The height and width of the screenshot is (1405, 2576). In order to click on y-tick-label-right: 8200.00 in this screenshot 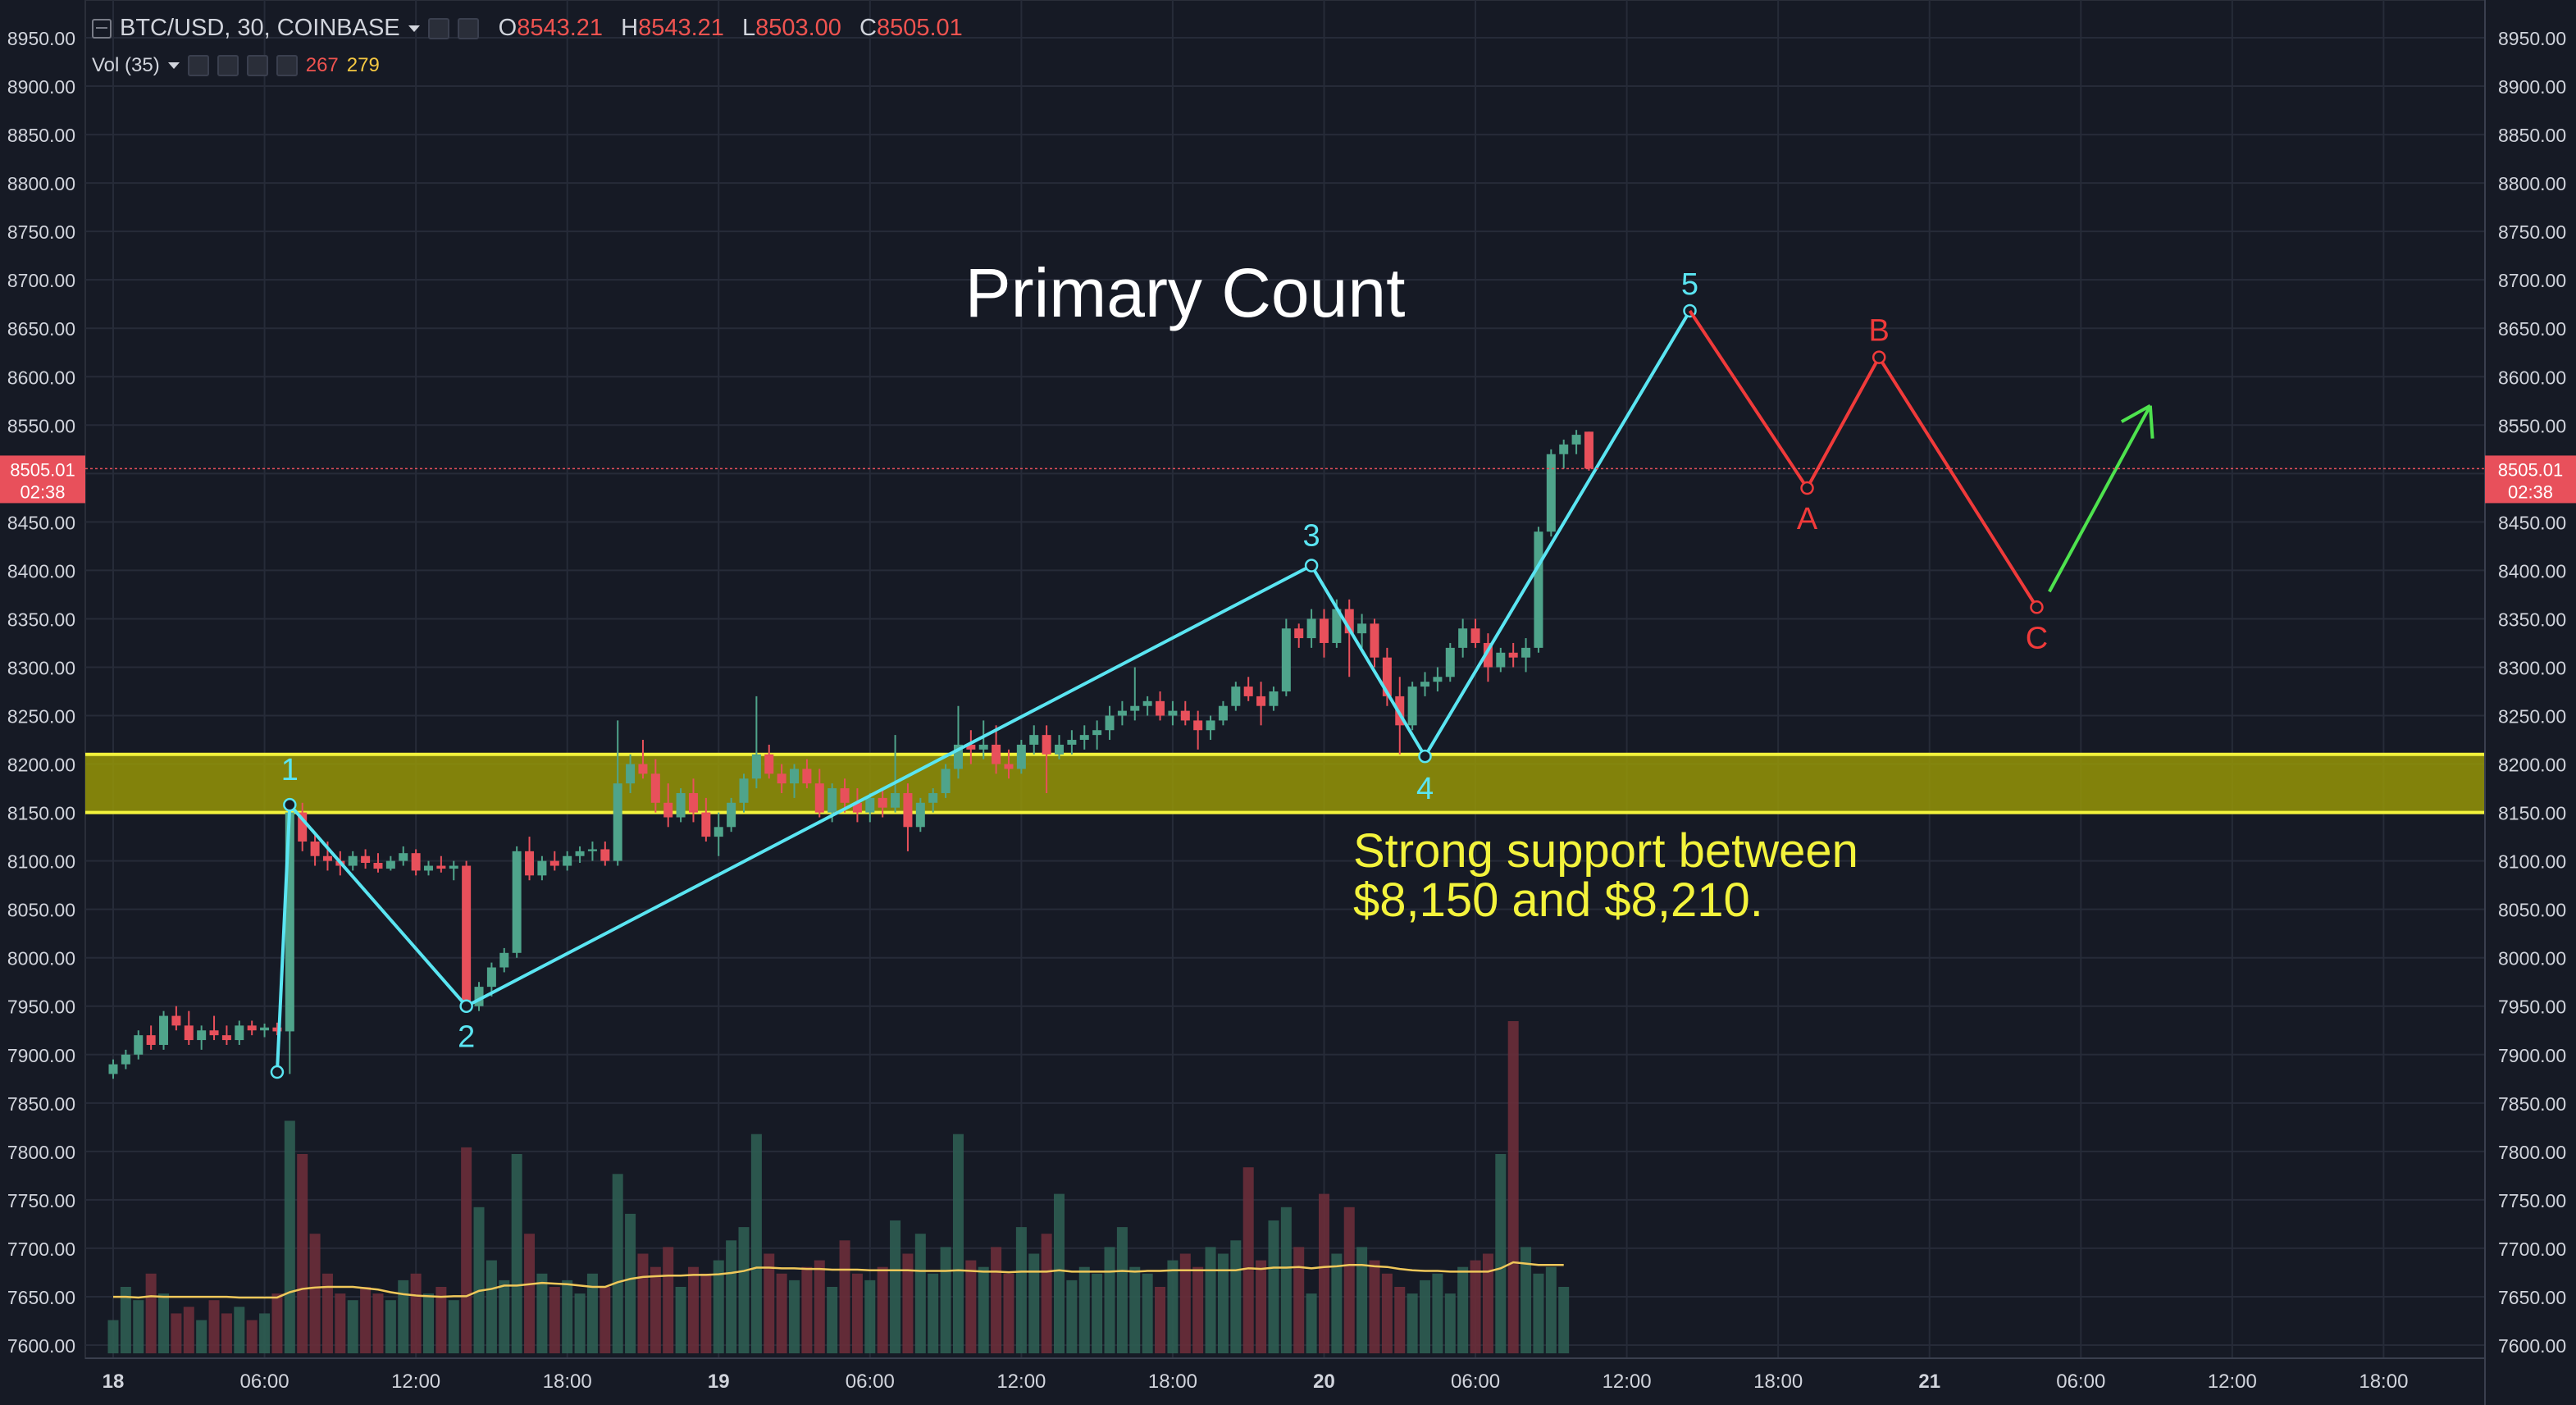, I will do `click(2532, 765)`.